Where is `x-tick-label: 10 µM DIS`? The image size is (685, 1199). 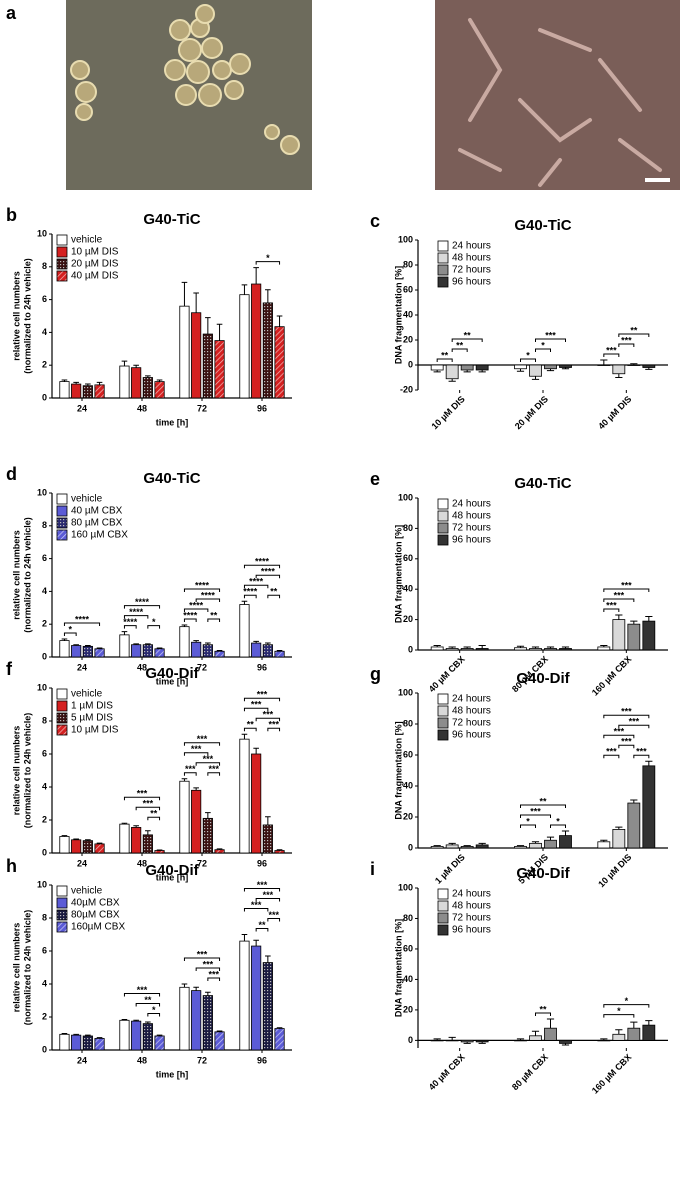 x-tick-label: 10 µM DIS is located at coordinates (447, 412).